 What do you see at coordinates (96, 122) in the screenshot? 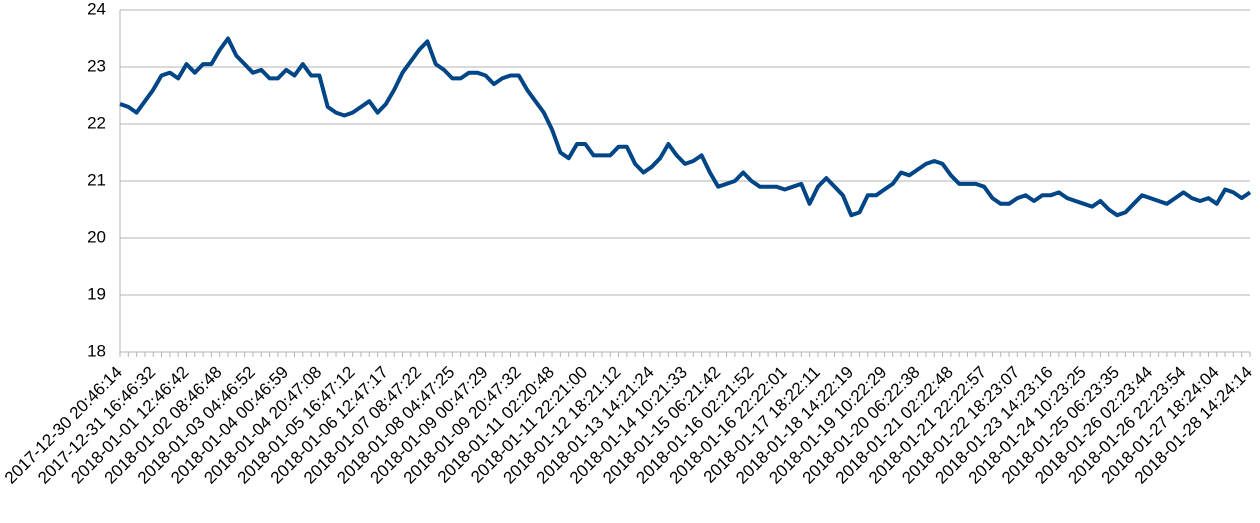
I see `y-tick-label: 22` at bounding box center [96, 122].